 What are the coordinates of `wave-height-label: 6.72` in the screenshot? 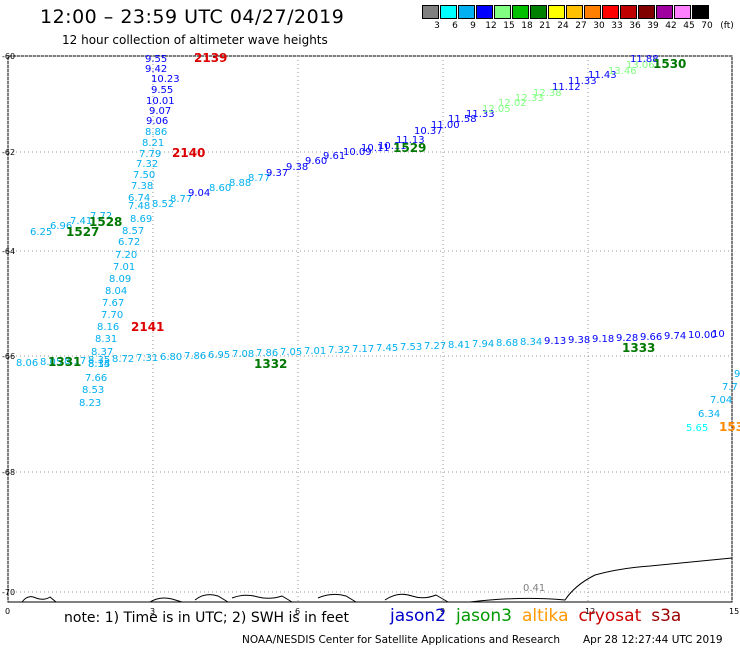 It's located at (129, 242).